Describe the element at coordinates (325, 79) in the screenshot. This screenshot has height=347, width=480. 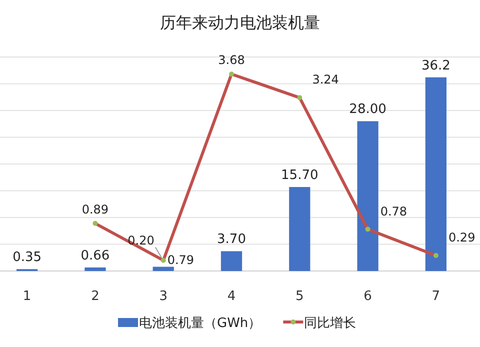
I see `data-label: 3.24` at that location.